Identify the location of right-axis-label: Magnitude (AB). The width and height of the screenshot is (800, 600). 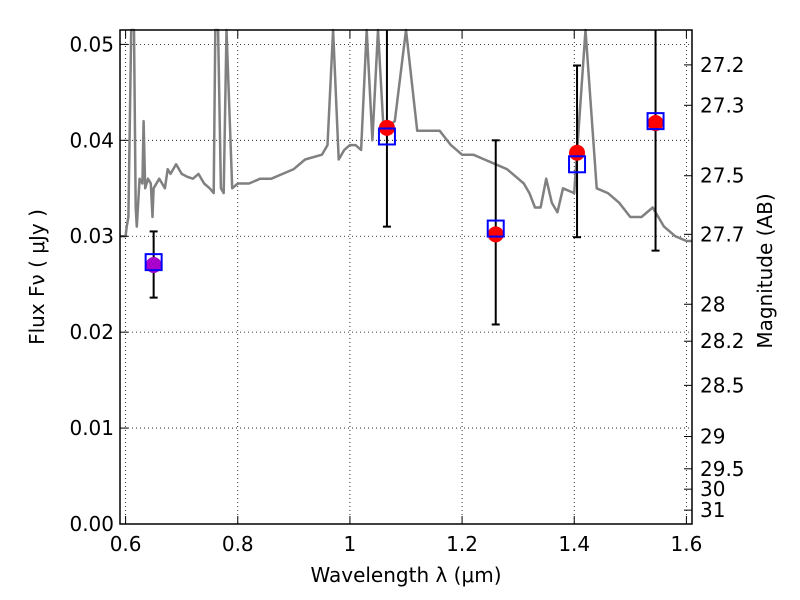
(765, 270).